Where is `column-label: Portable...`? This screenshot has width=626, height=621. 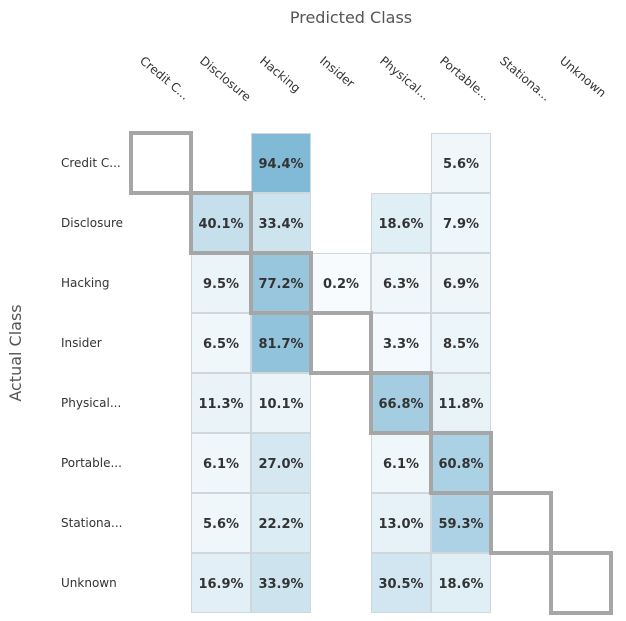
column-label: Portable... is located at coordinates (465, 79).